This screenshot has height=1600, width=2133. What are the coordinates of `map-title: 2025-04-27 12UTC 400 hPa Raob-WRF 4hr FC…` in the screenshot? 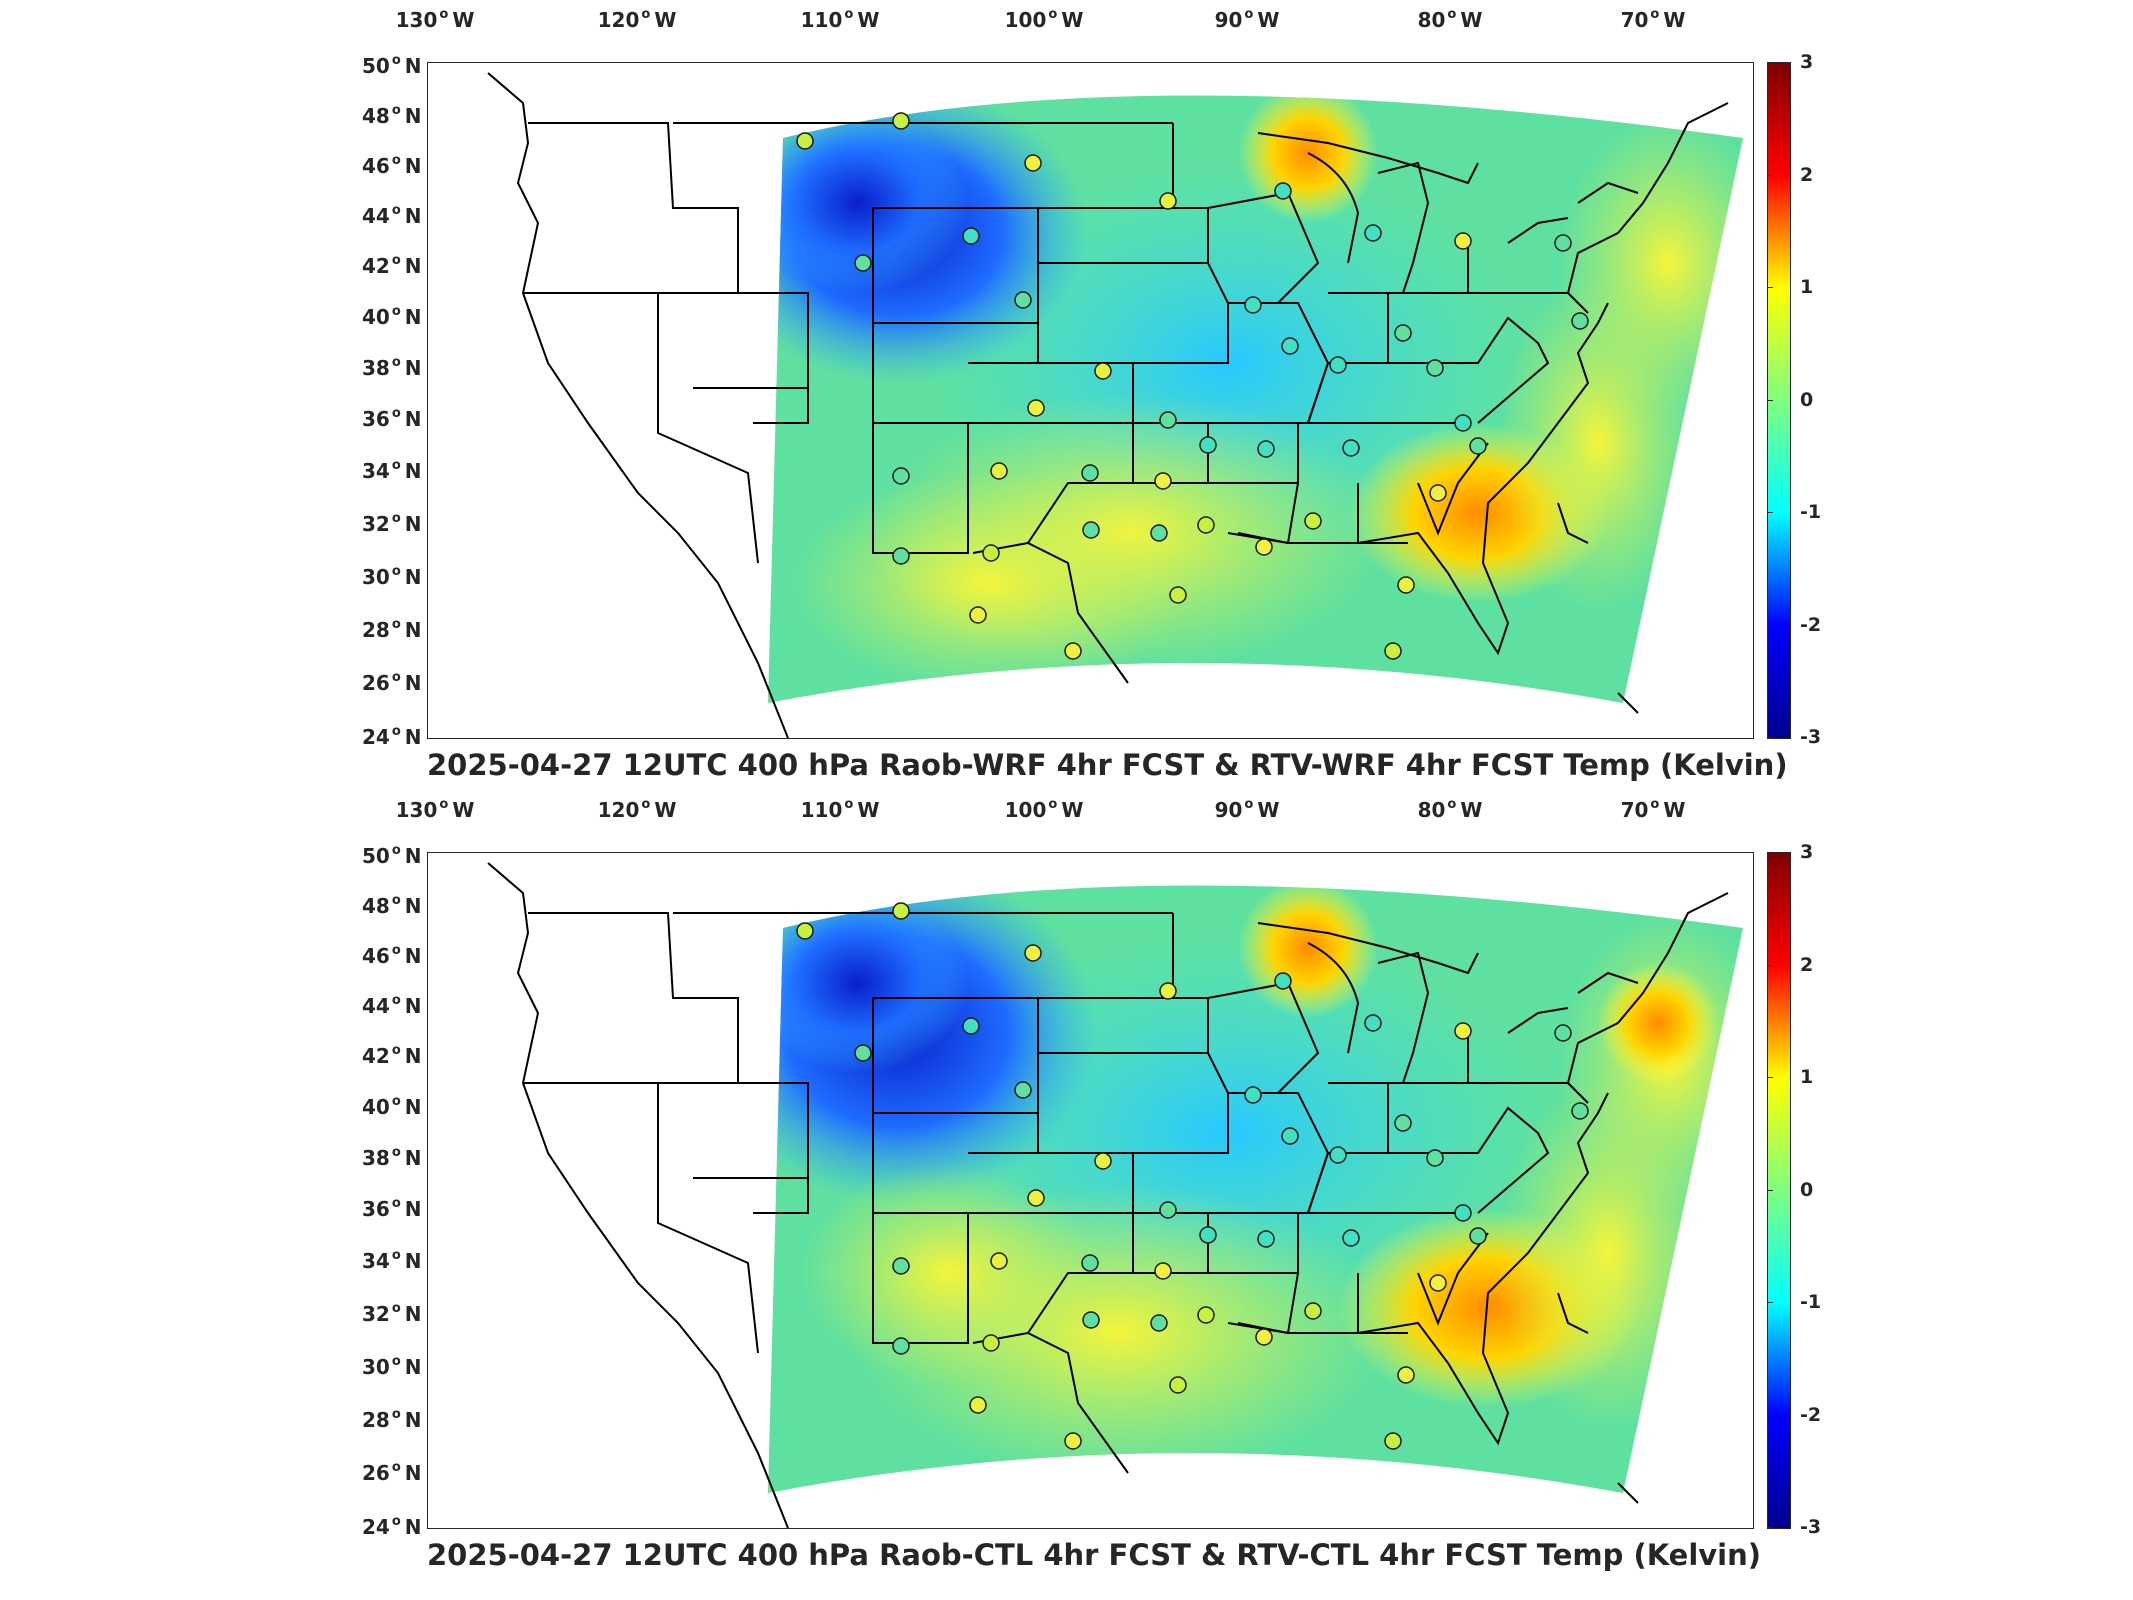 It's located at (1107, 765).